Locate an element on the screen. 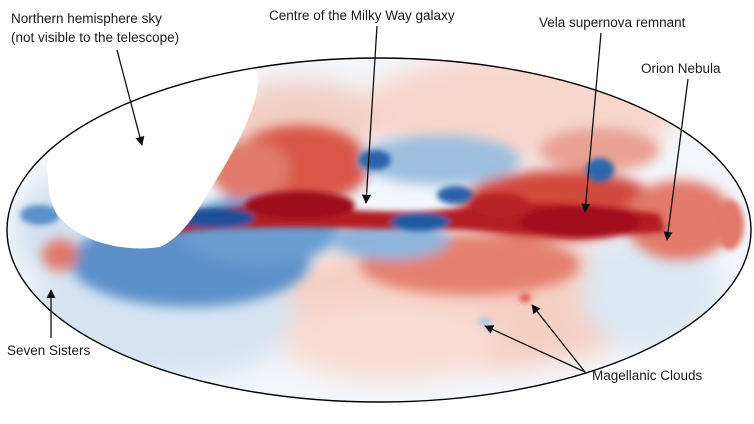  label-northern-line1: Northern hemisphere sky is located at coordinates (86, 18).